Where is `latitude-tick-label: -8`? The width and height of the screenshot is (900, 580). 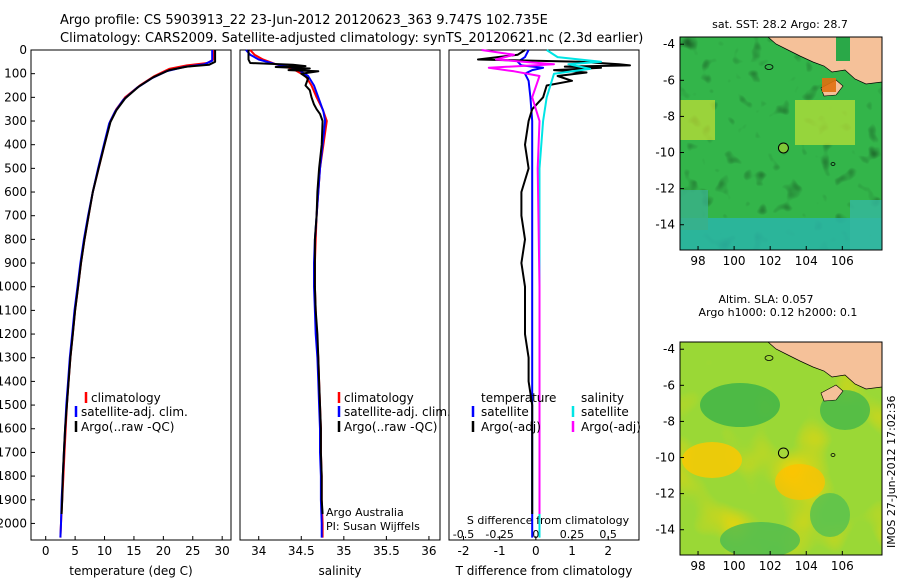
latitude-tick-label: -8 is located at coordinates (669, 421).